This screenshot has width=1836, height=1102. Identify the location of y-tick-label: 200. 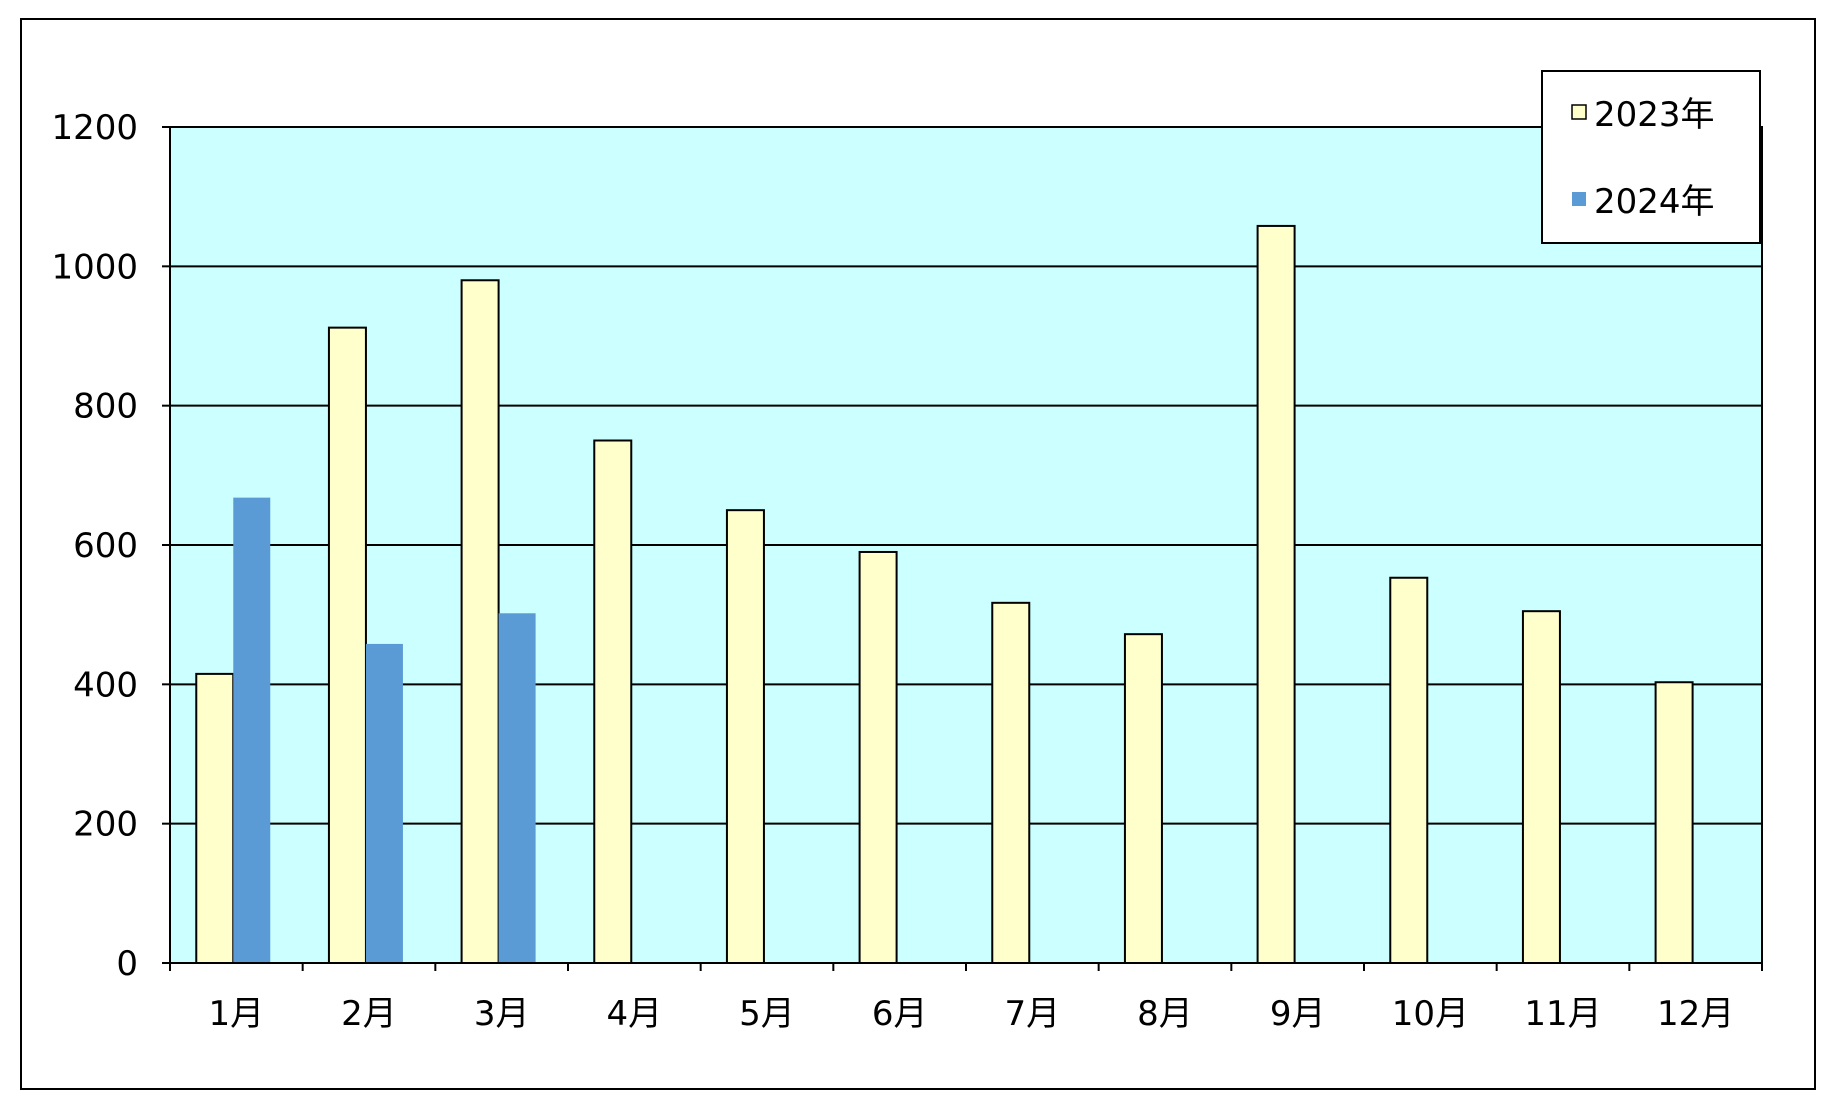
(105, 825).